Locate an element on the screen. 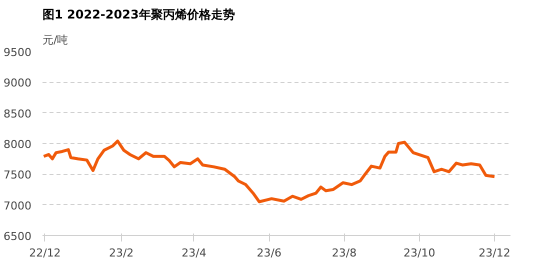 Image resolution: width=550 pixels, height=262 pixels. x-tick-label: 23/6 is located at coordinates (269, 253).